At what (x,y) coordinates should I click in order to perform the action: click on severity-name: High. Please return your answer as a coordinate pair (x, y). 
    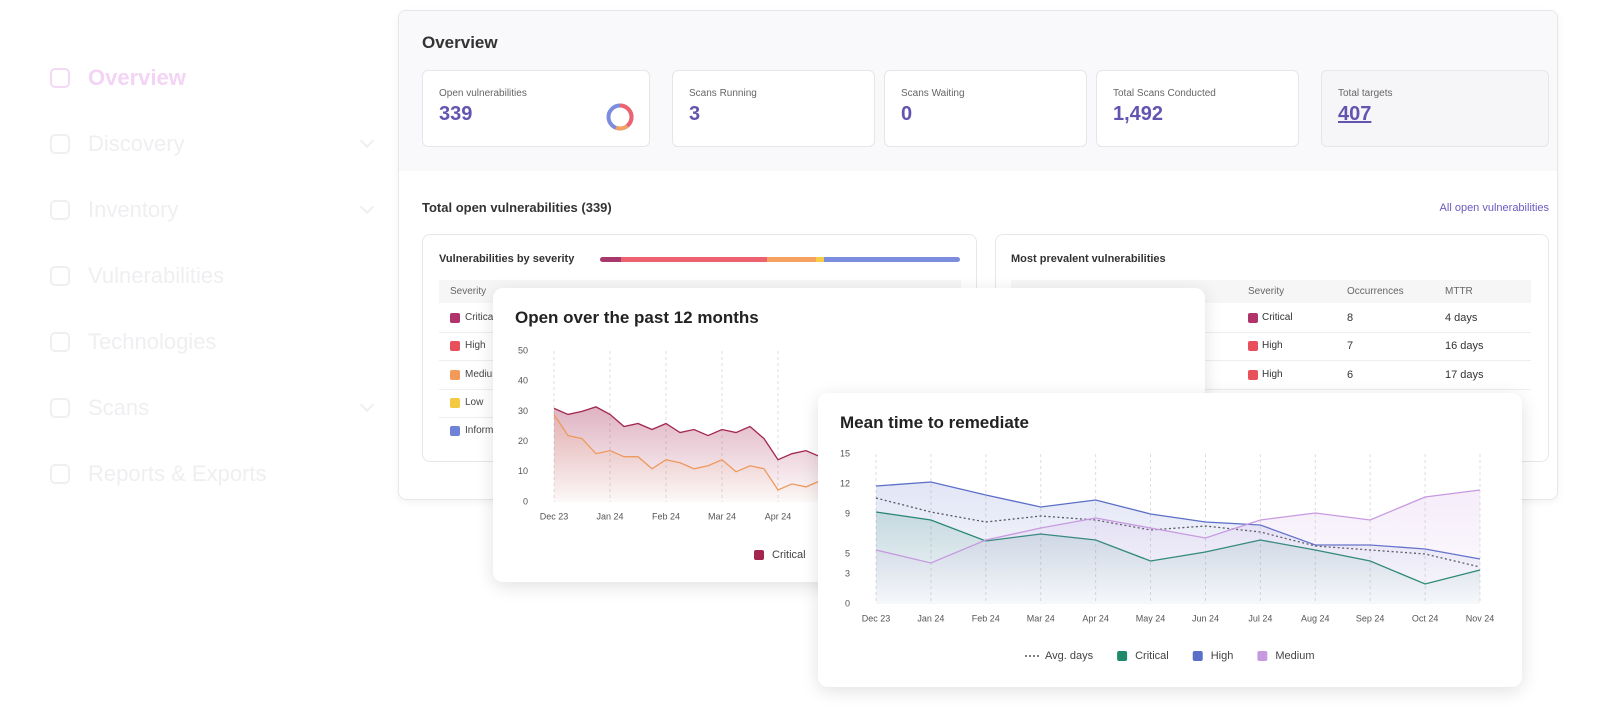
    Looking at the image, I should click on (475, 345).